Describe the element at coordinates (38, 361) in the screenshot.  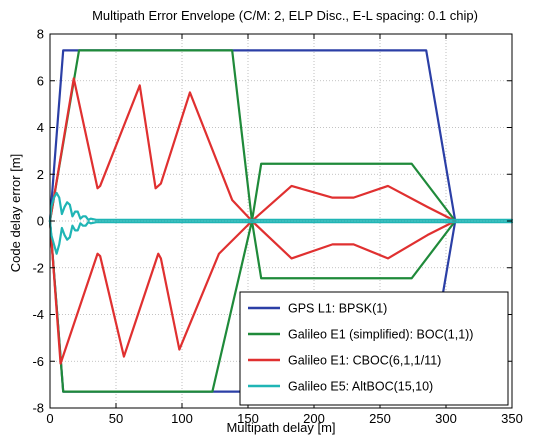
I see `y-tick-label: -6` at that location.